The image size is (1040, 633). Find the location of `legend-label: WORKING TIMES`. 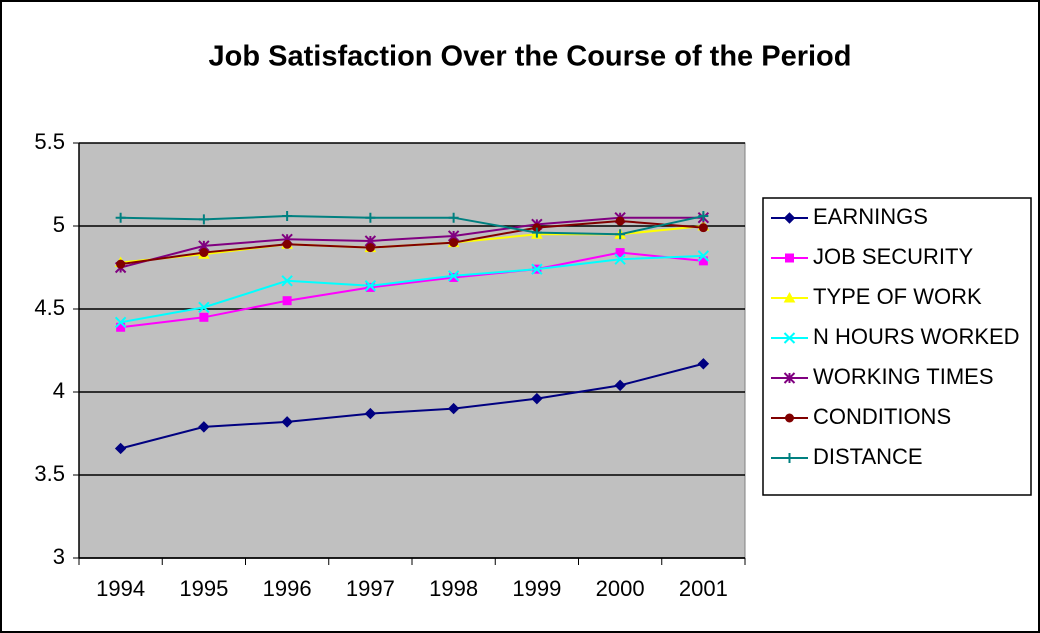

legend-label: WORKING TIMES is located at coordinates (903, 376).